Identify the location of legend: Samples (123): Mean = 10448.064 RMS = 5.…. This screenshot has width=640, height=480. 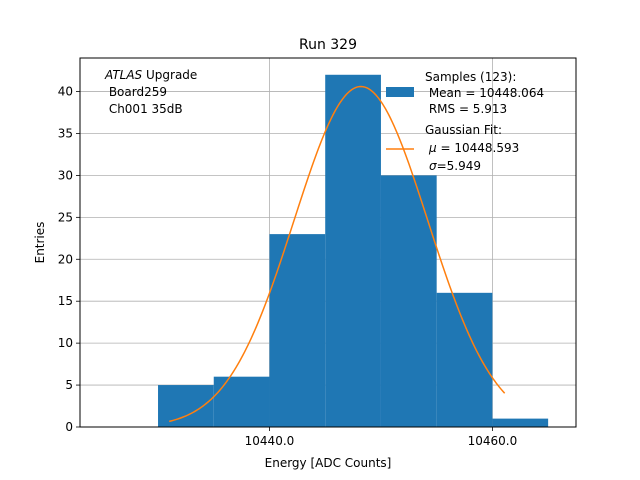
(465, 121).